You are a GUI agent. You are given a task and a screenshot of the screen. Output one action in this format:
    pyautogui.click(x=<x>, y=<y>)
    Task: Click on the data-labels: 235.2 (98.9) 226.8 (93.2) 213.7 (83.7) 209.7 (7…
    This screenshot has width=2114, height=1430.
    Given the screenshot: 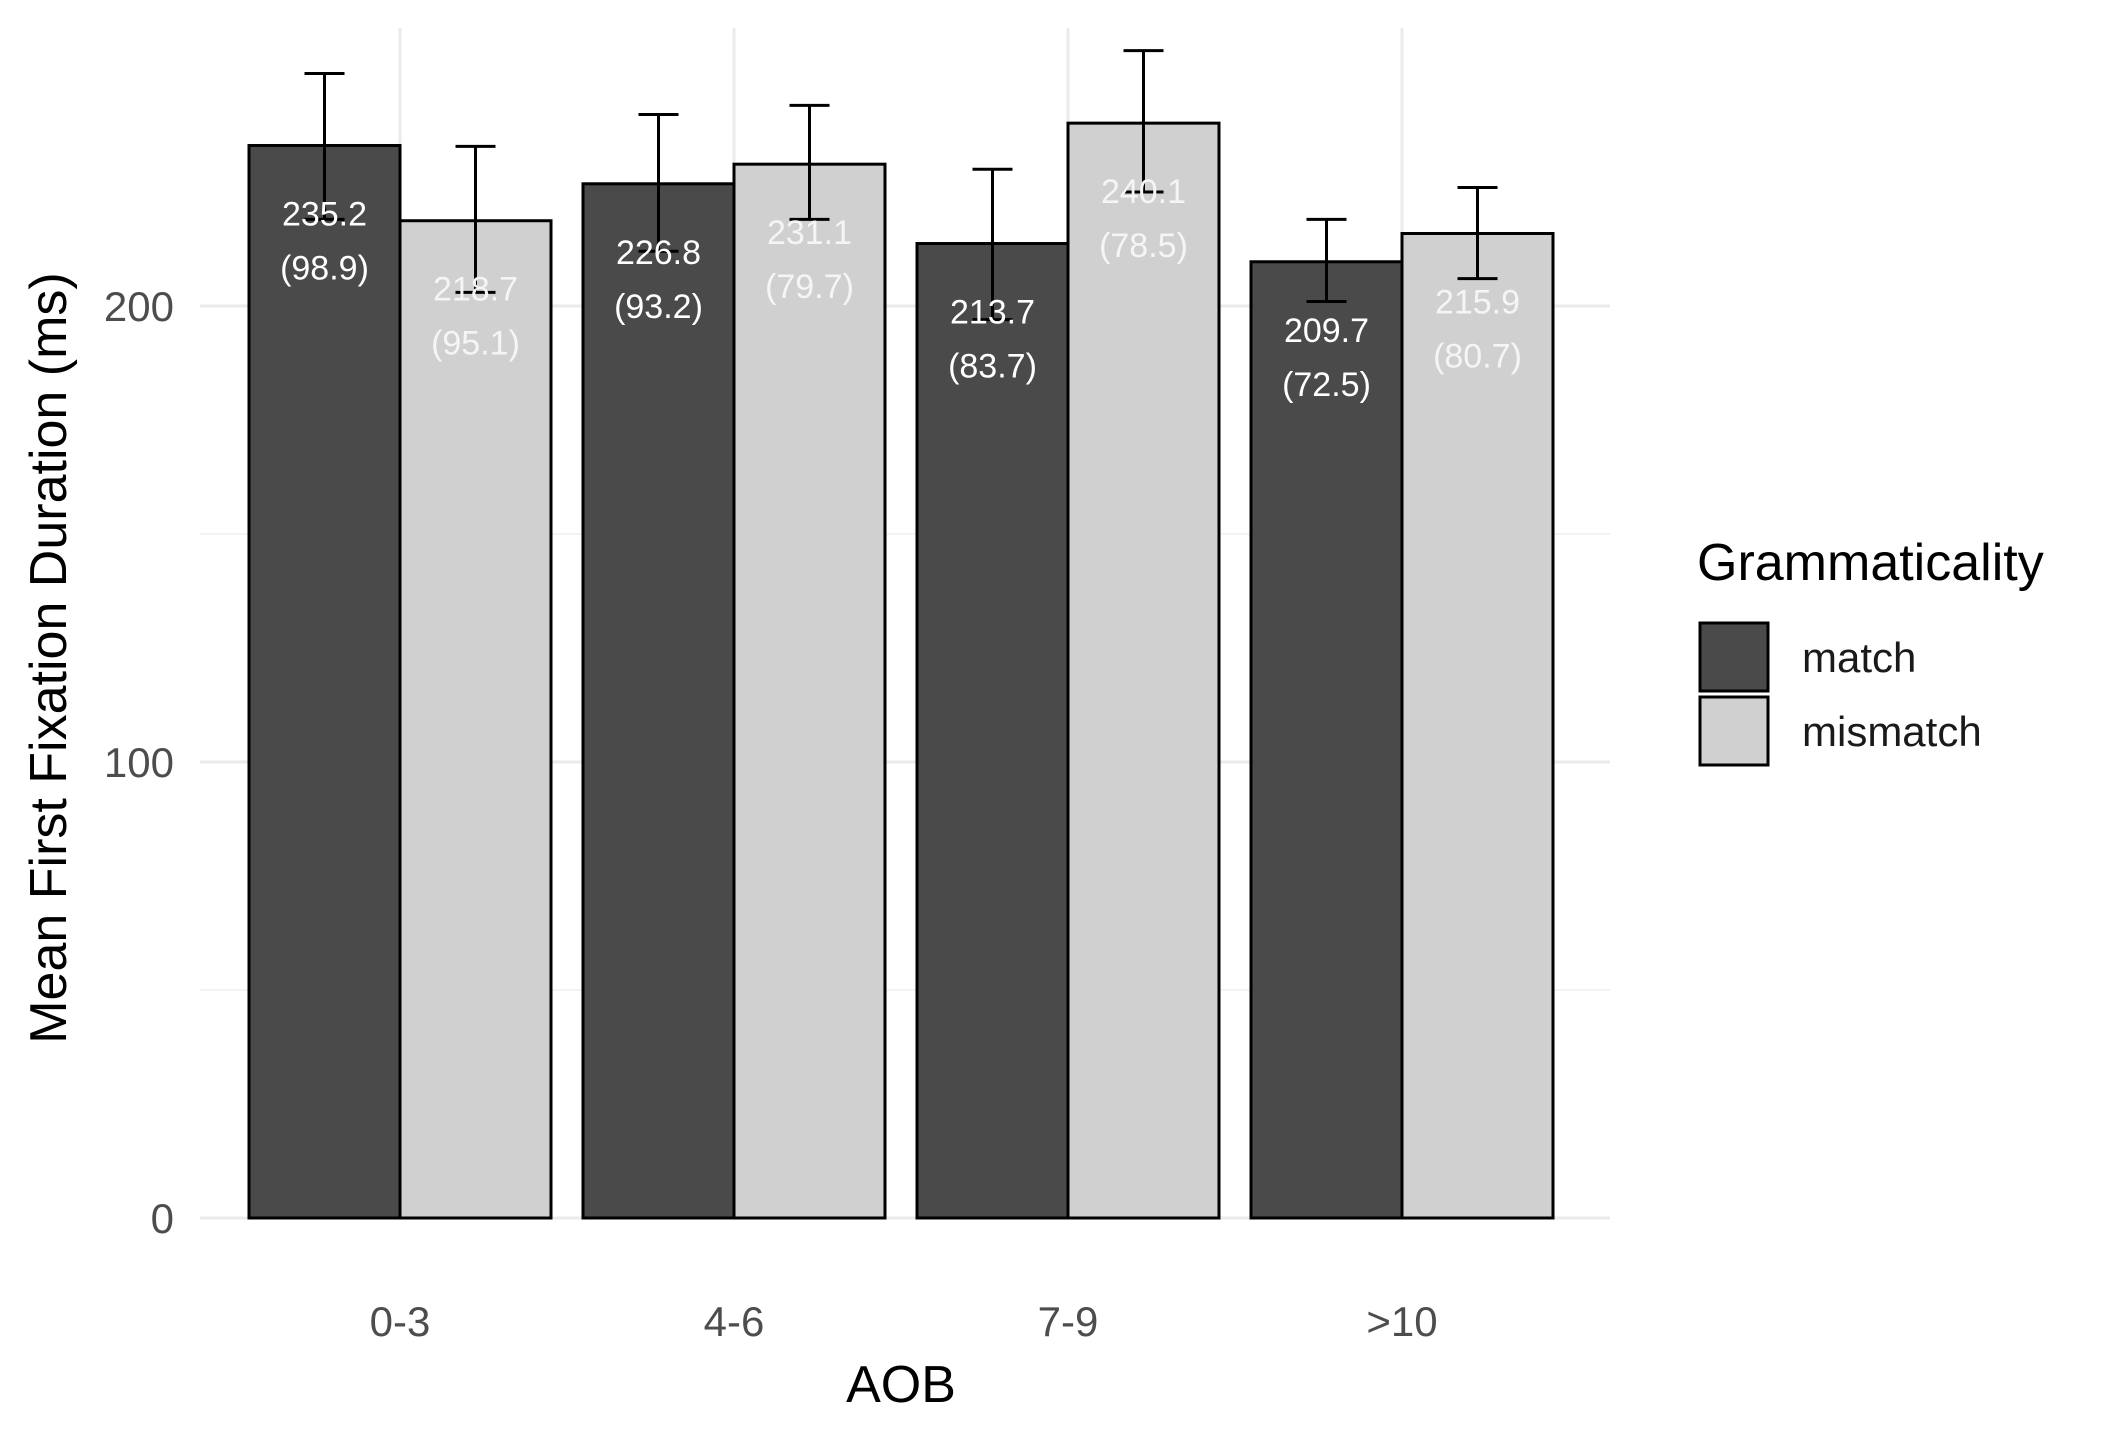 What is the action you would take?
    pyautogui.click(x=901, y=288)
    